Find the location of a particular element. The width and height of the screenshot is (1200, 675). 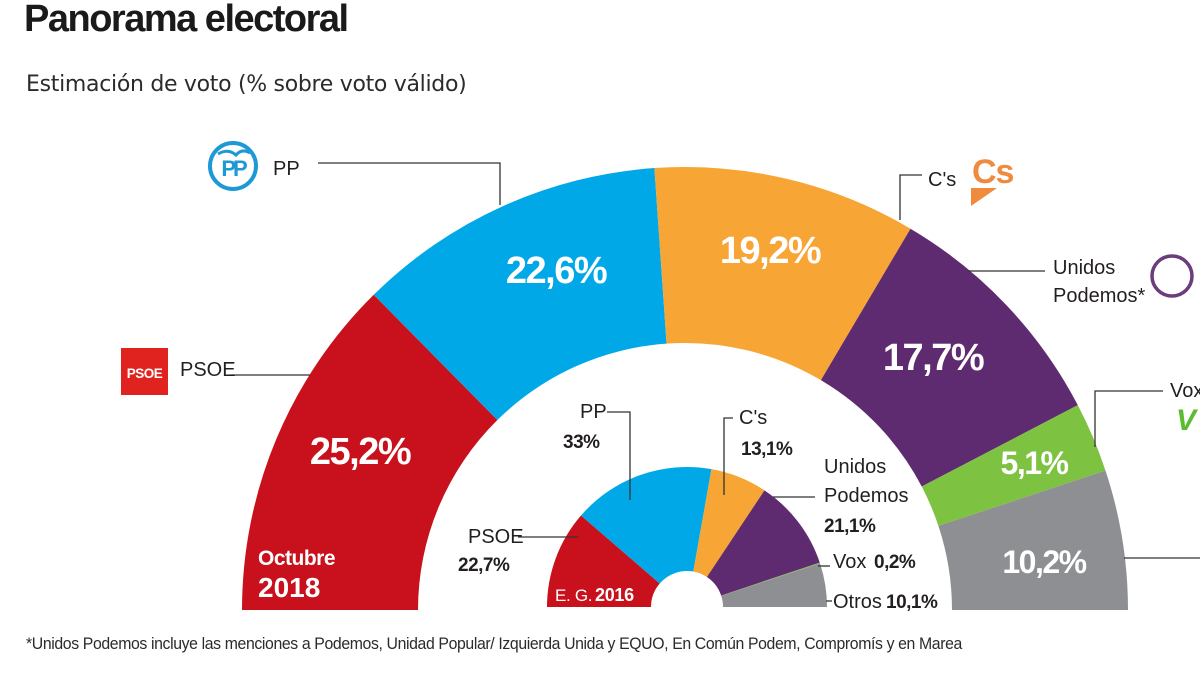

podemos-logo-icon is located at coordinates (1172, 276).